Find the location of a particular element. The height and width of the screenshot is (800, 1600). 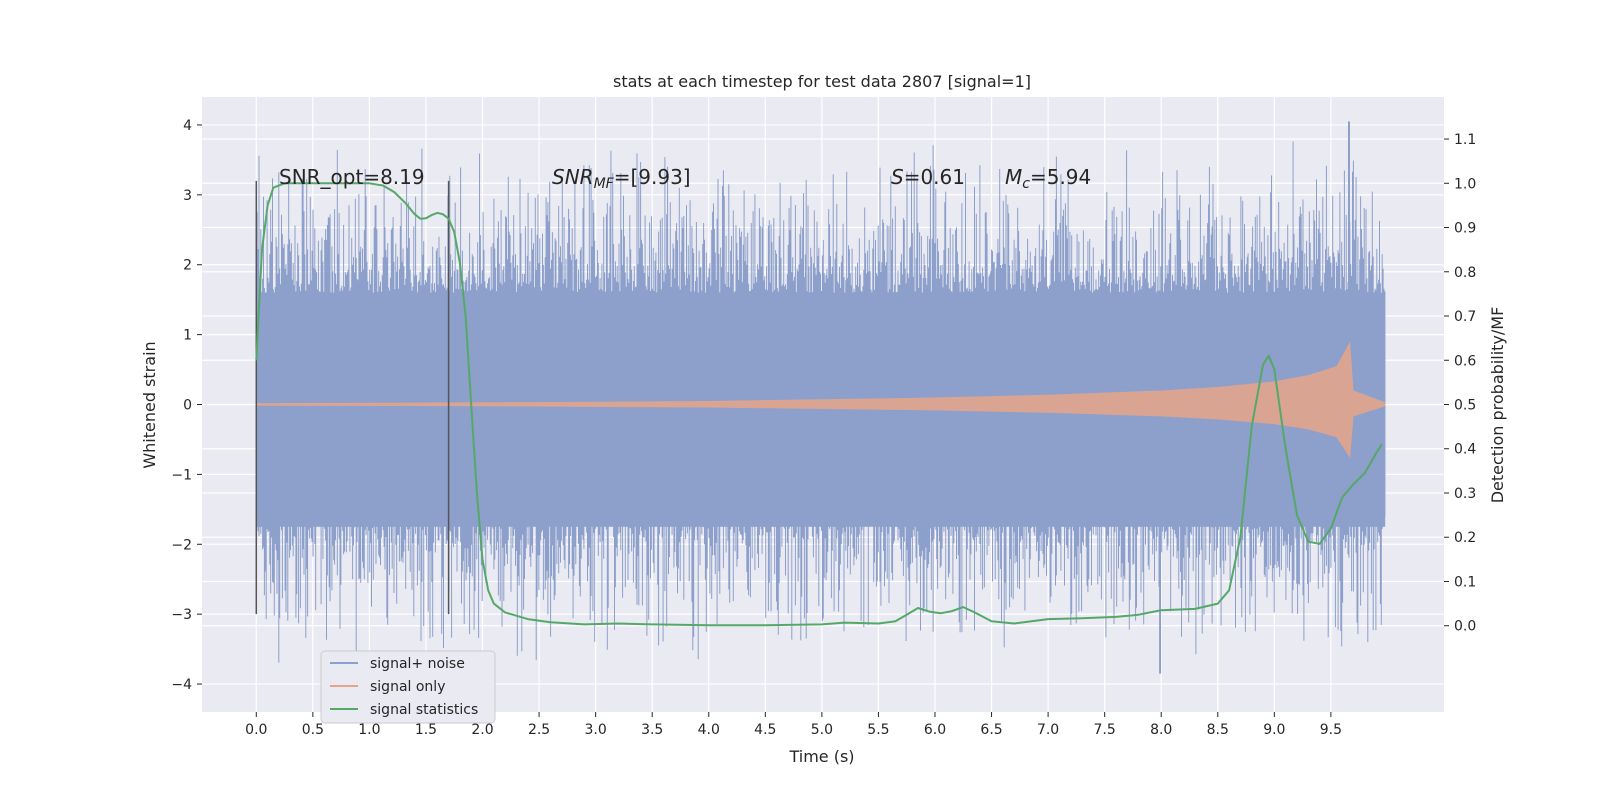

series-signal-only is located at coordinates (821, 399).